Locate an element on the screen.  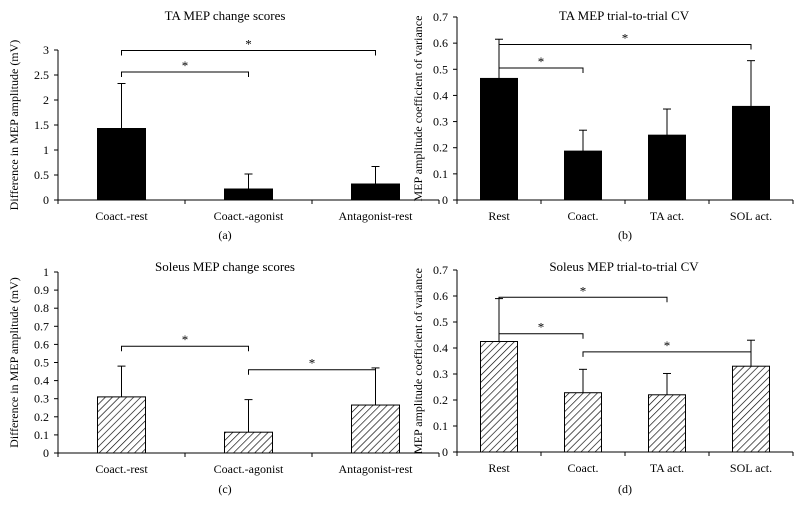
chart-title: TA MEP trial-to-trial CV is located at coordinates (624, 15).